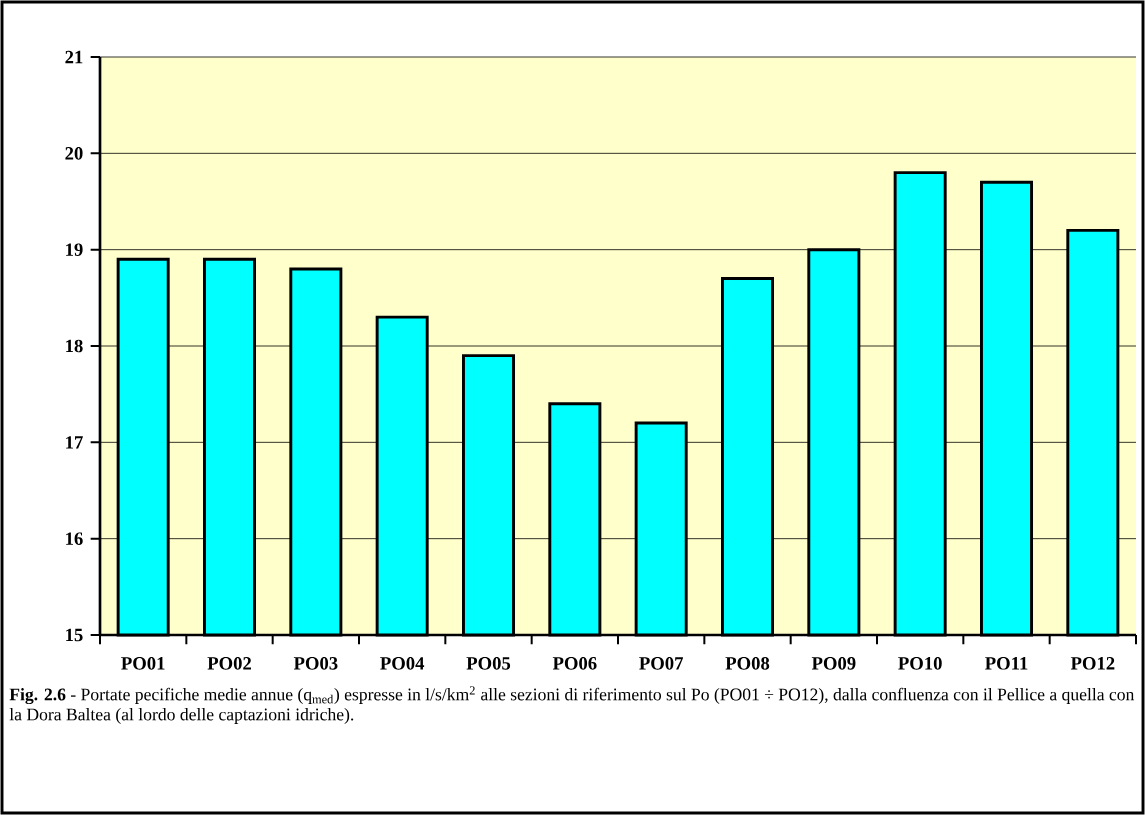 The width and height of the screenshot is (1145, 815). What do you see at coordinates (488, 663) in the screenshot?
I see `x-tick-label: PO05` at bounding box center [488, 663].